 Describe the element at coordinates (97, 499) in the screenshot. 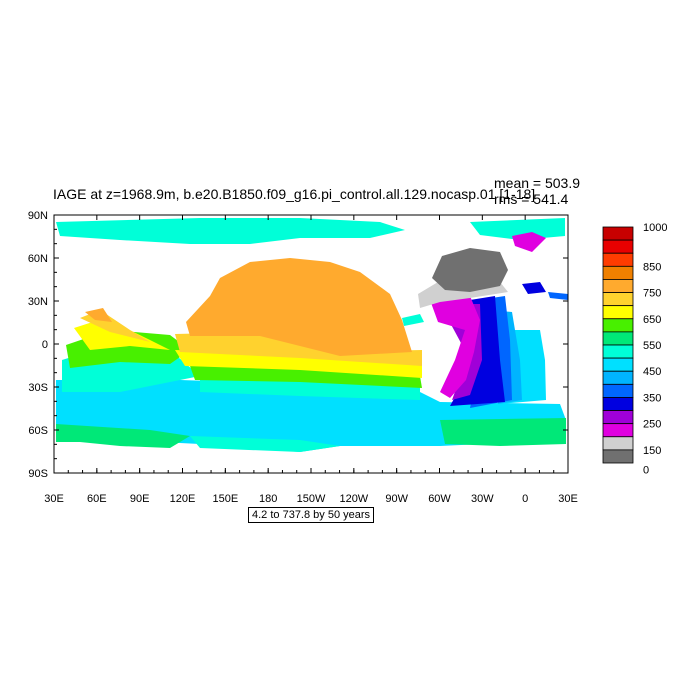

I see `x-tick-label: 60E` at that location.